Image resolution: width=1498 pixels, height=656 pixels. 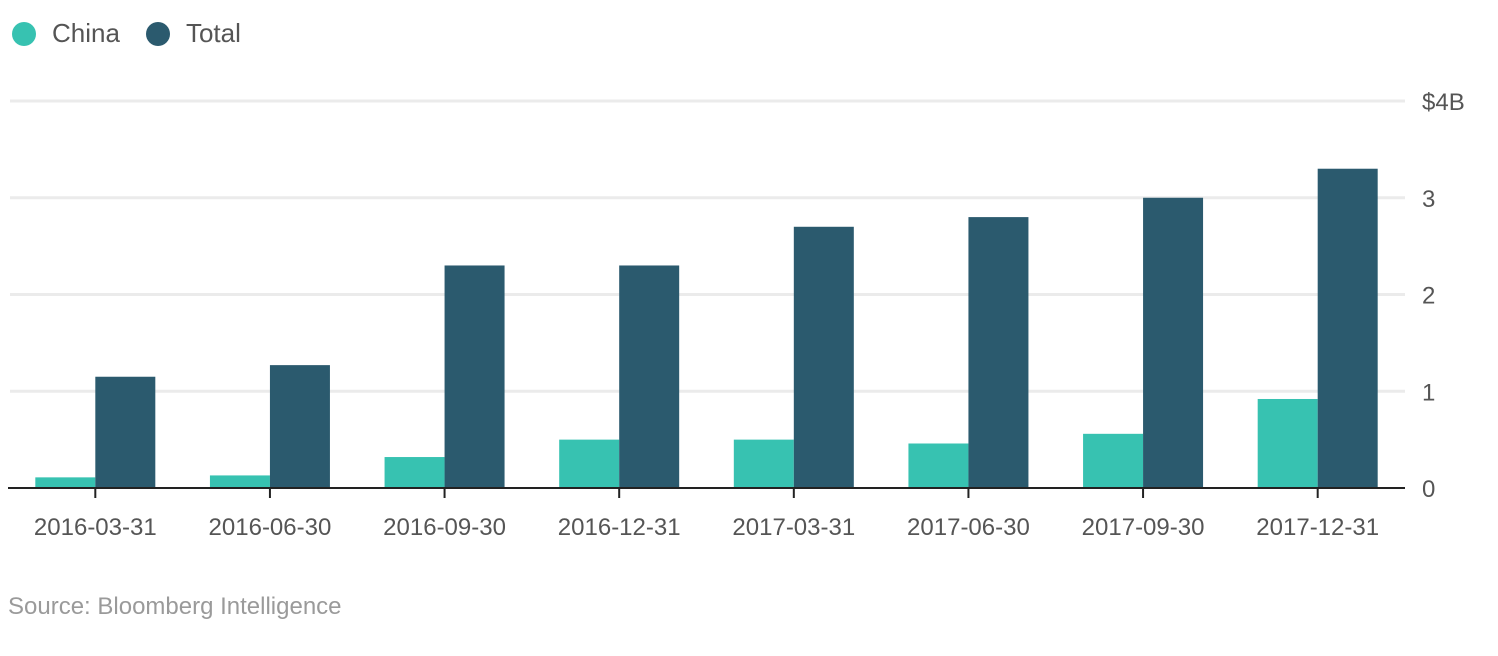 I want to click on x-tick-label: 2016-03-31, so click(x=95, y=527).